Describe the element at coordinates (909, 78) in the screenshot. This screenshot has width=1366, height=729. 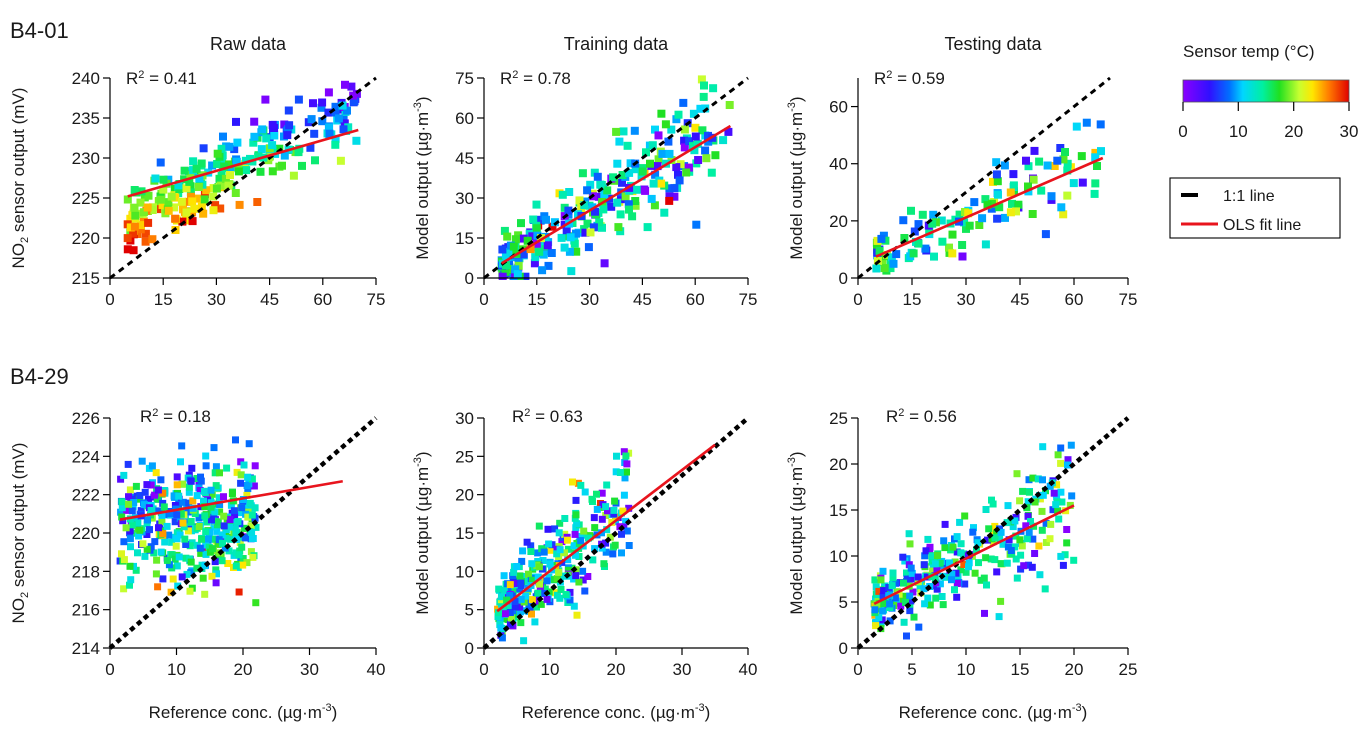
I see `r2-annotation: R2 = 0.59` at that location.